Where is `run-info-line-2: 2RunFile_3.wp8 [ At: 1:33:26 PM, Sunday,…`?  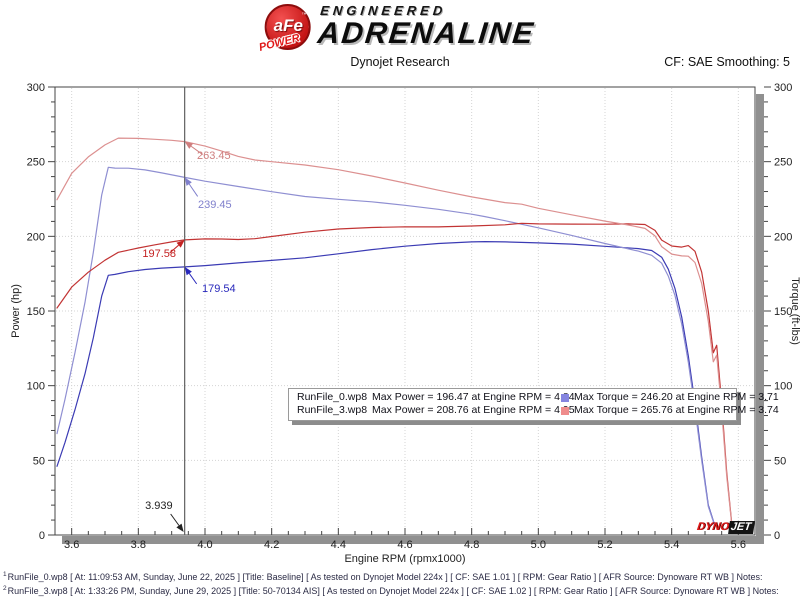
run-info-line-2: 2RunFile_3.wp8 [ At: 1:33:26 PM, Sunday,… is located at coordinates (401, 589).